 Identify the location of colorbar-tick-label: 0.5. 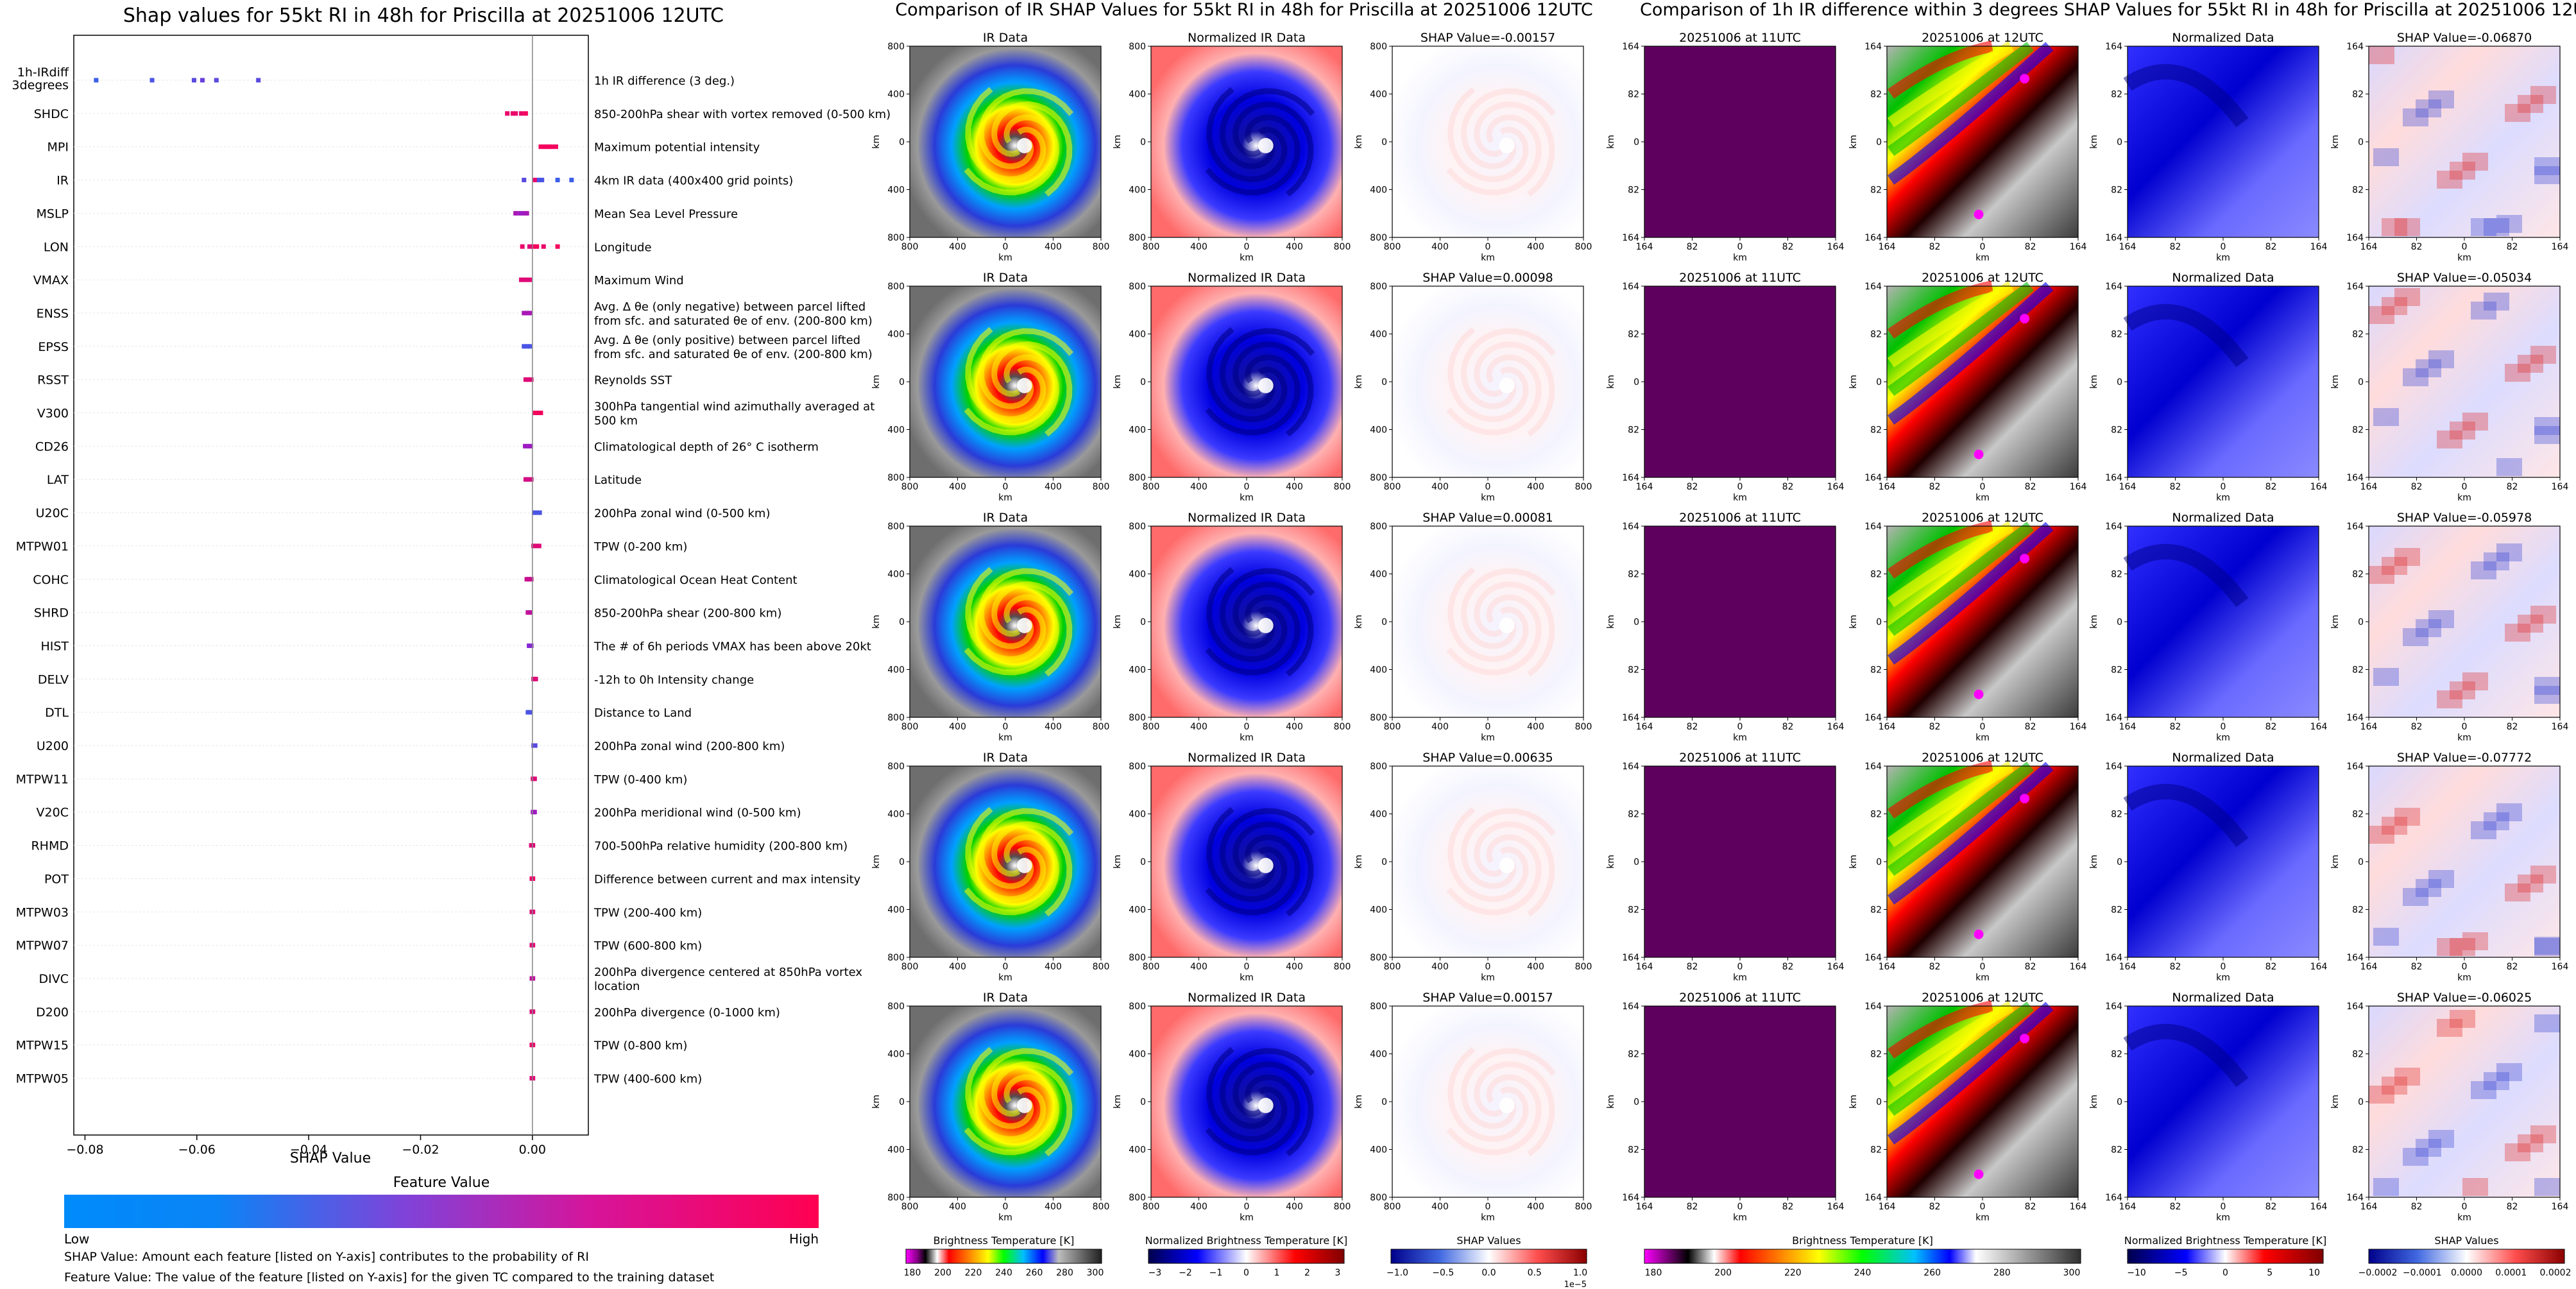
(1535, 1273).